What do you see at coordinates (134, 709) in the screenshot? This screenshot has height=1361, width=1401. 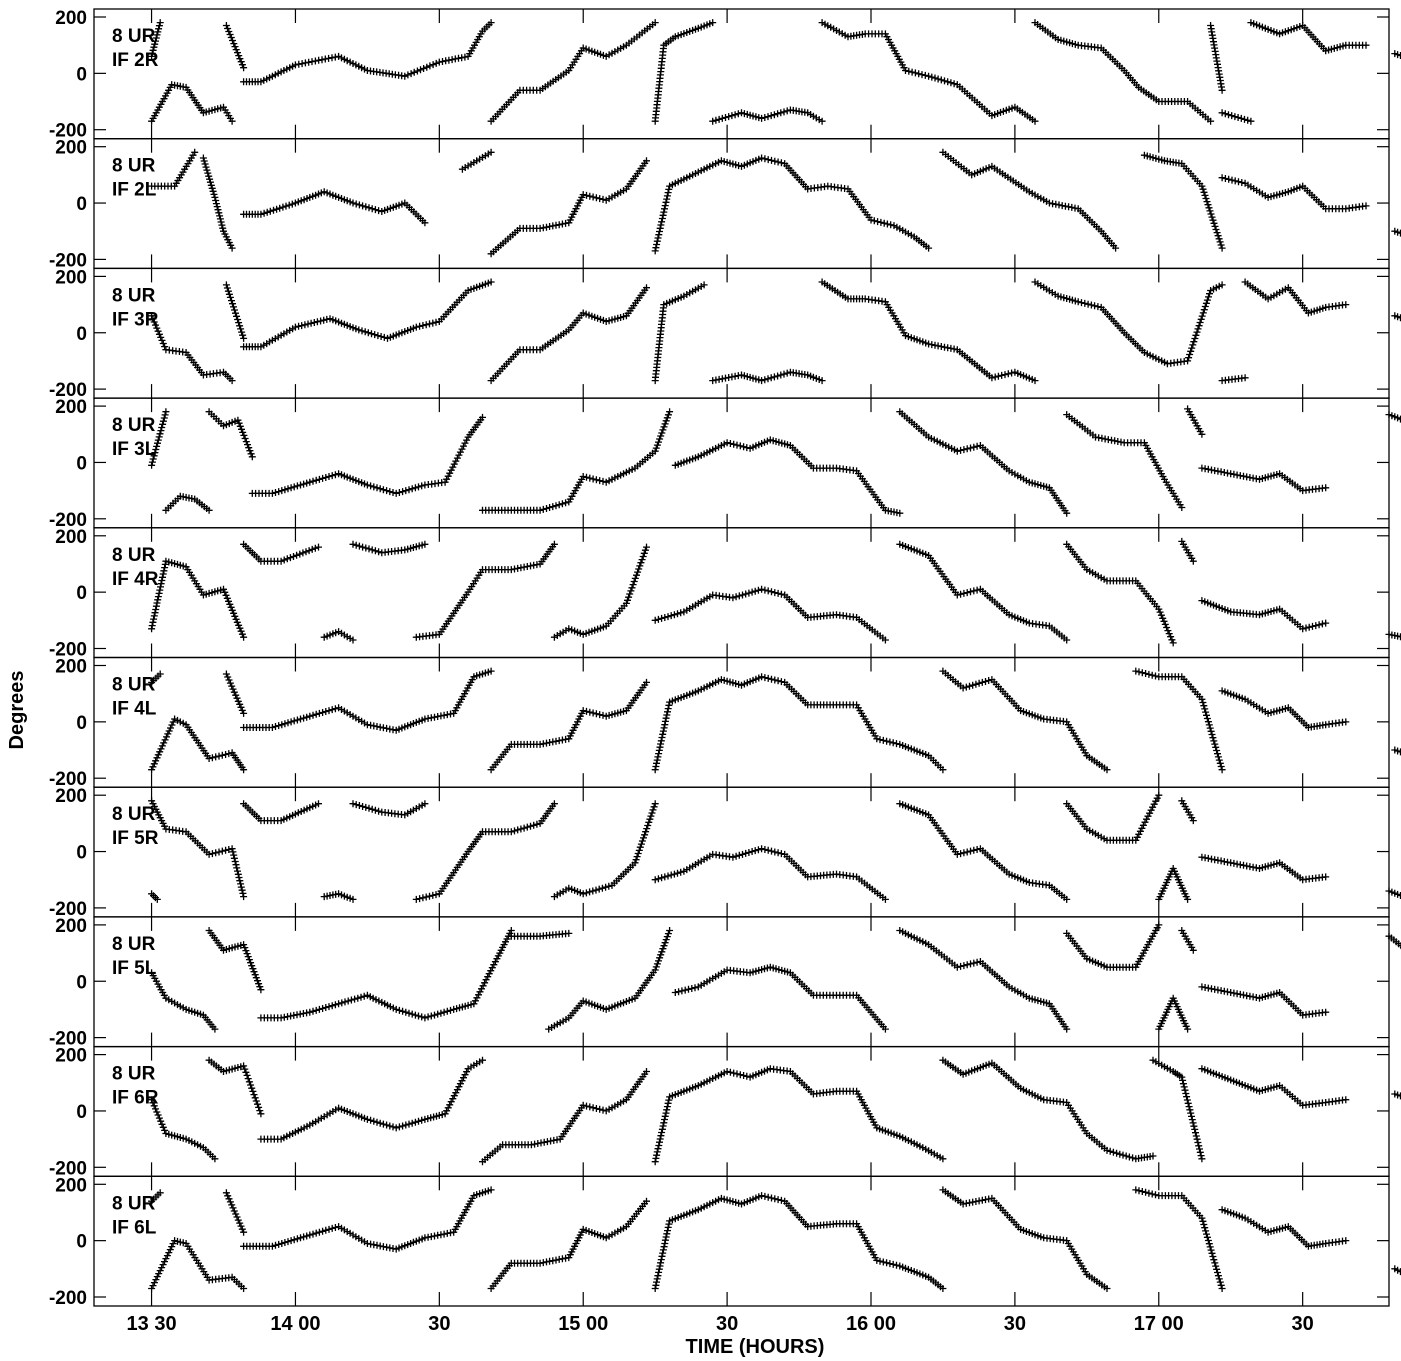 I see `panel-label-if: IF 4L` at bounding box center [134, 709].